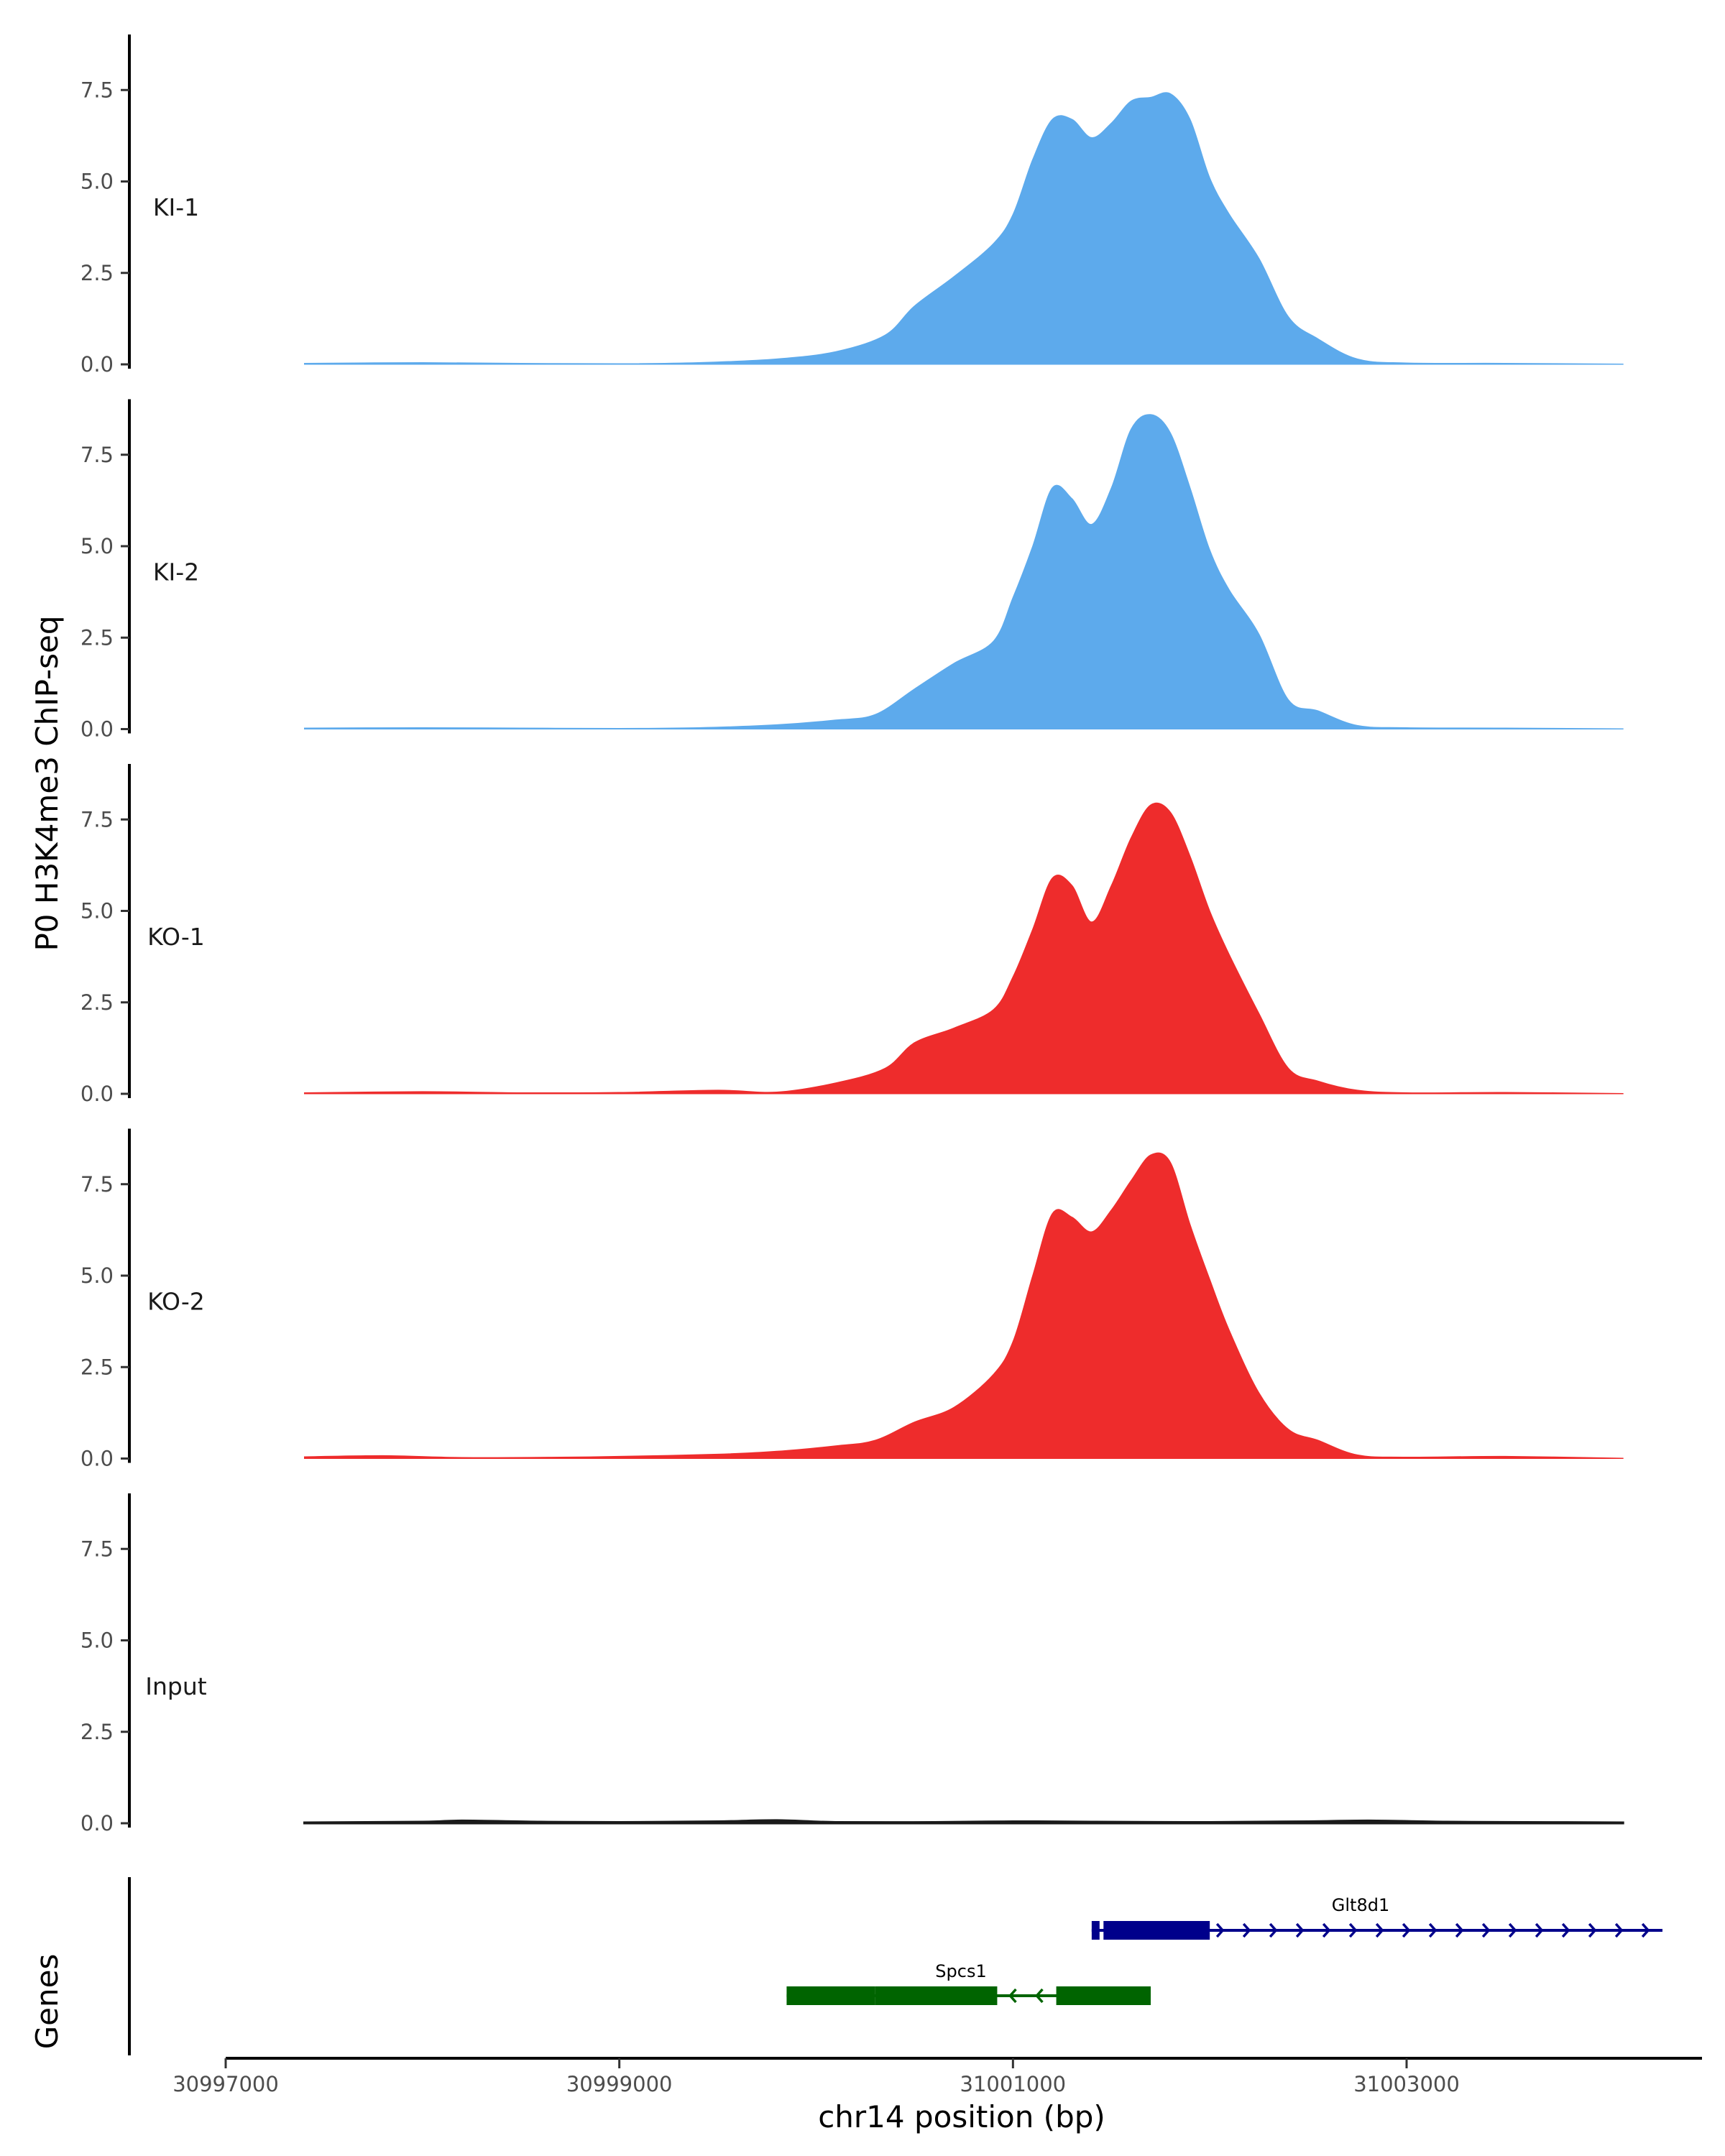 This screenshot has width=1725, height=2156. Describe the element at coordinates (47, 2002) in the screenshot. I see `gene-track-title: Genes` at that location.